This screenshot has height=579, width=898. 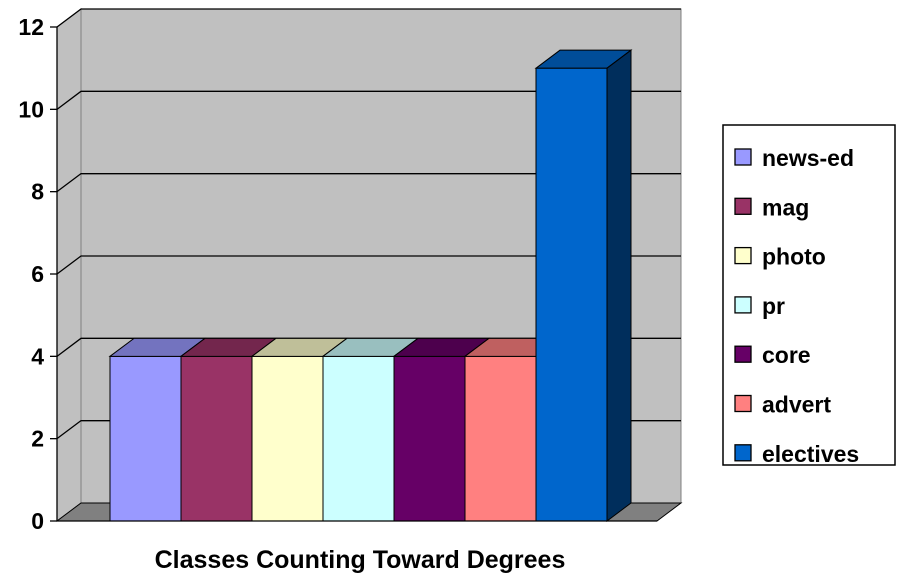 What do you see at coordinates (37, 356) in the screenshot?
I see `y-tick-label: 4` at bounding box center [37, 356].